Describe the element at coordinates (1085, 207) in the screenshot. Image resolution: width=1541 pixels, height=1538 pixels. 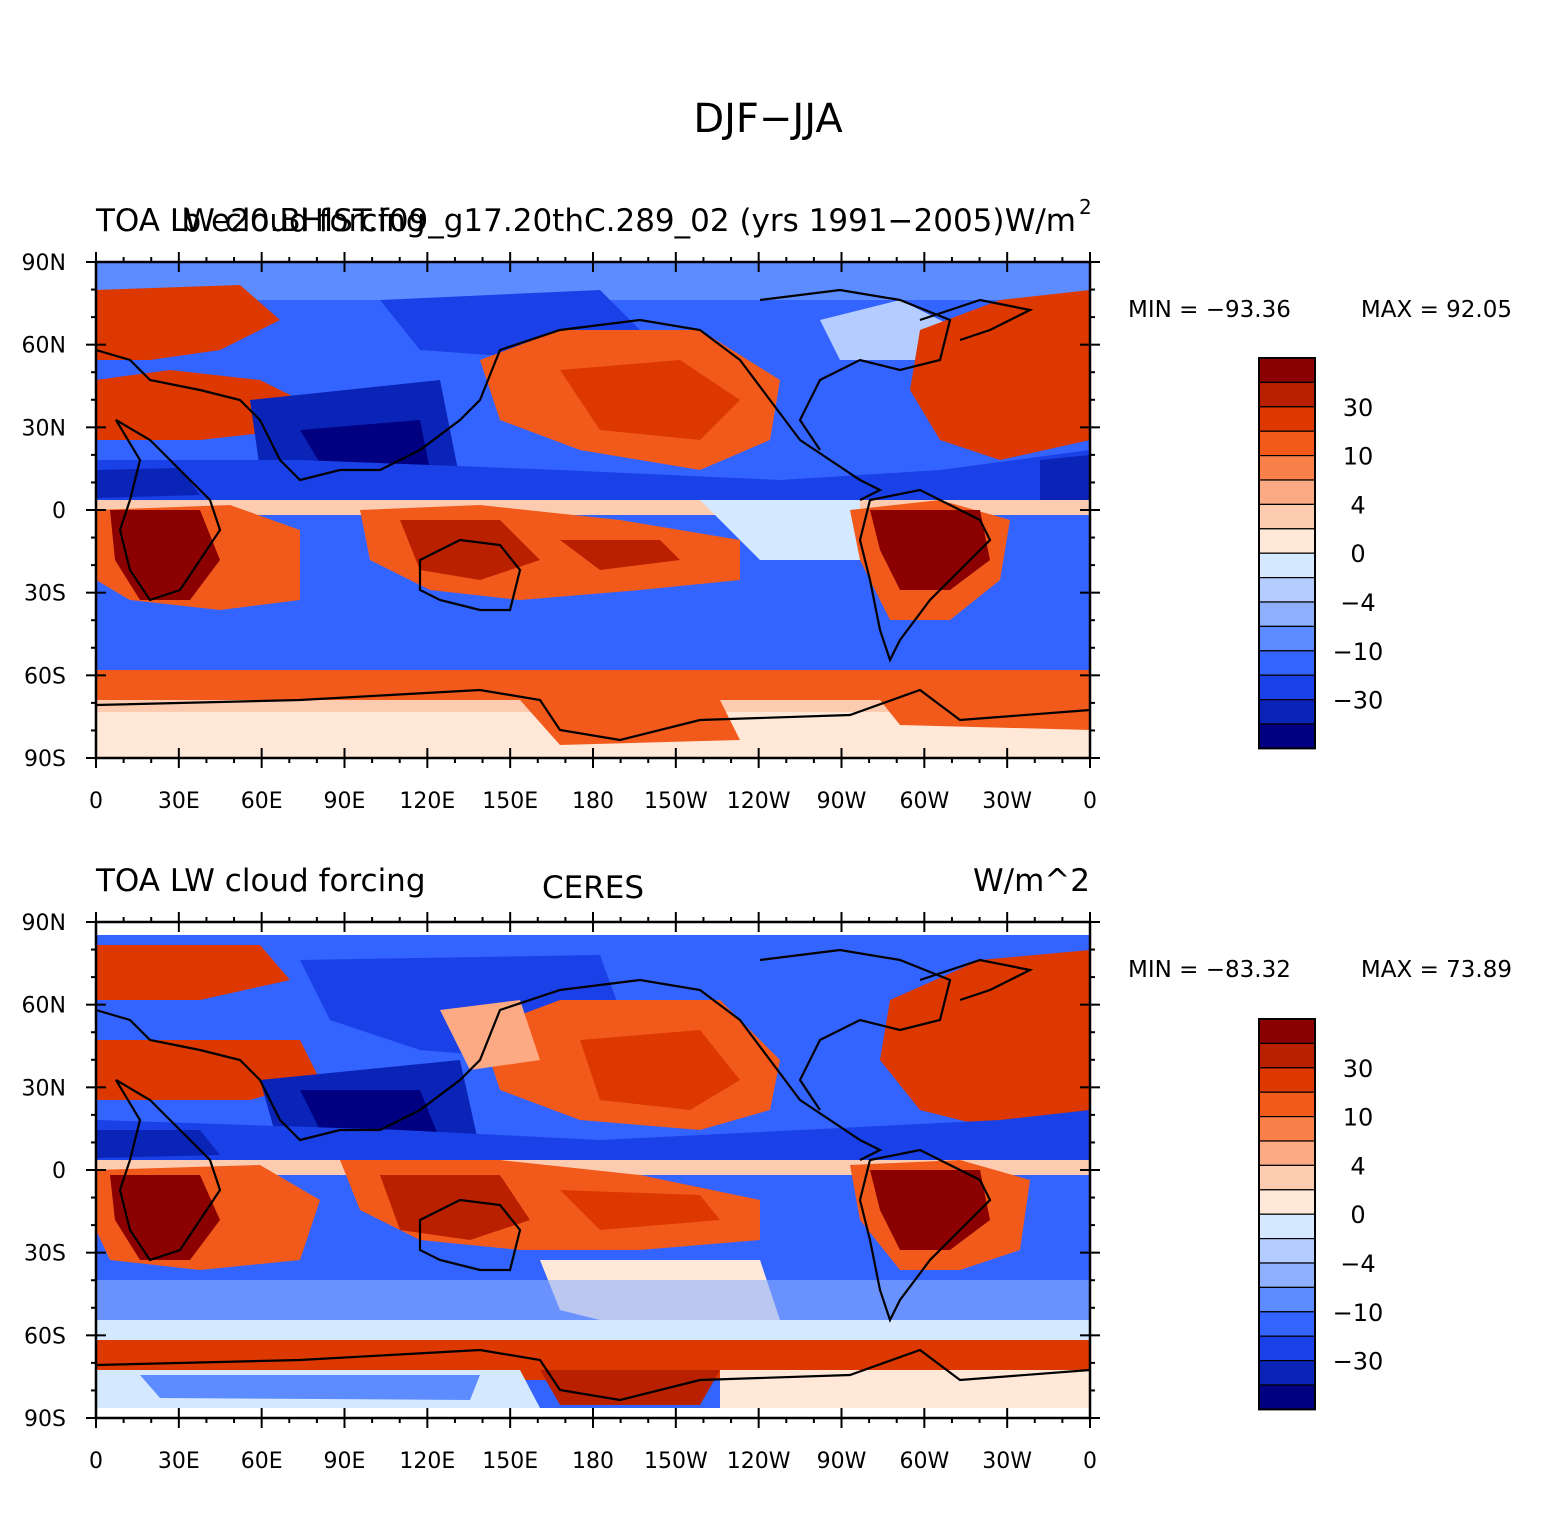
I see `model-units-sup: 2` at that location.